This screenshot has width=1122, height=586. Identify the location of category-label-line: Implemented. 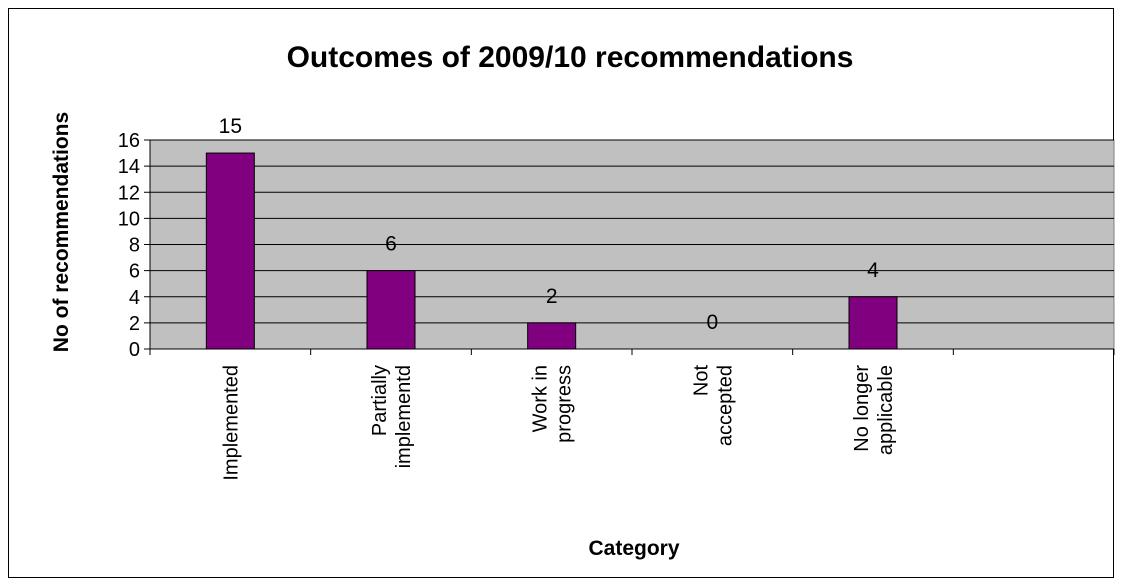
(231, 423).